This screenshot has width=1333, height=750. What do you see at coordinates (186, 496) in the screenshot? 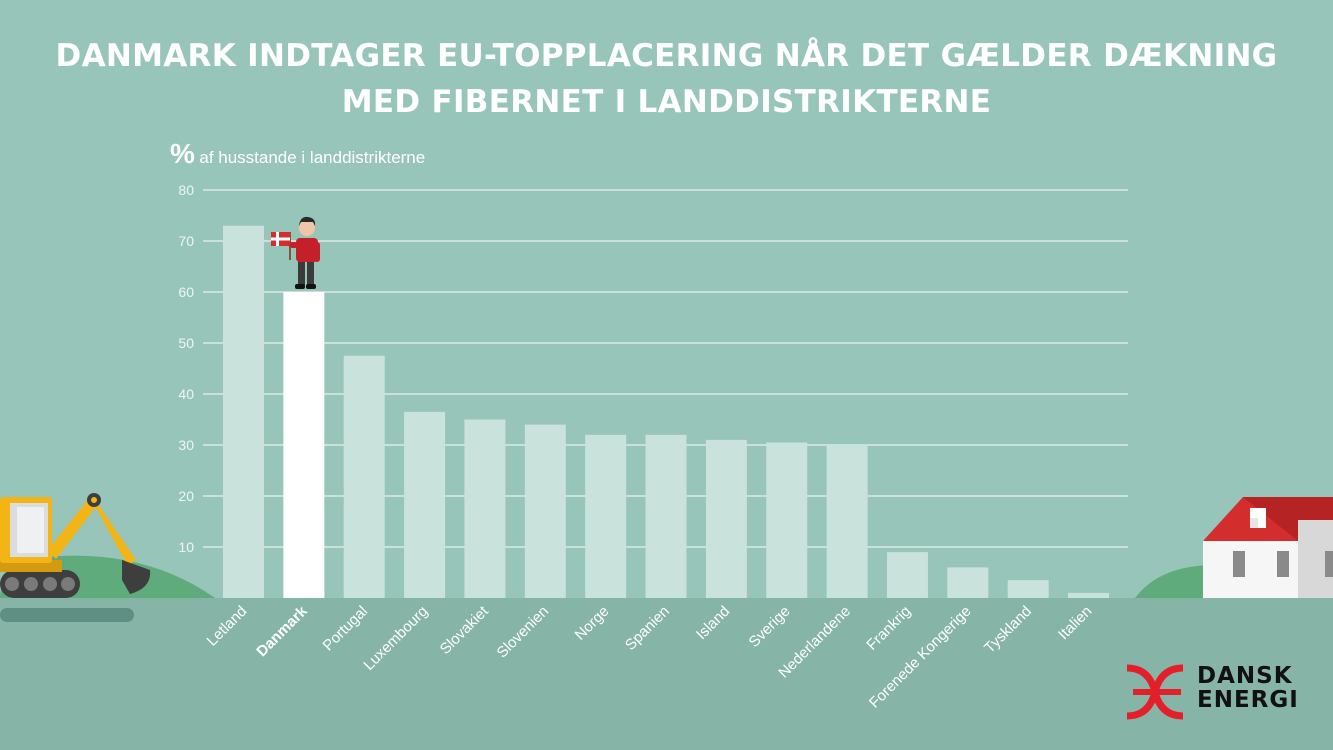
I see `y-tick-label: 20` at bounding box center [186, 496].